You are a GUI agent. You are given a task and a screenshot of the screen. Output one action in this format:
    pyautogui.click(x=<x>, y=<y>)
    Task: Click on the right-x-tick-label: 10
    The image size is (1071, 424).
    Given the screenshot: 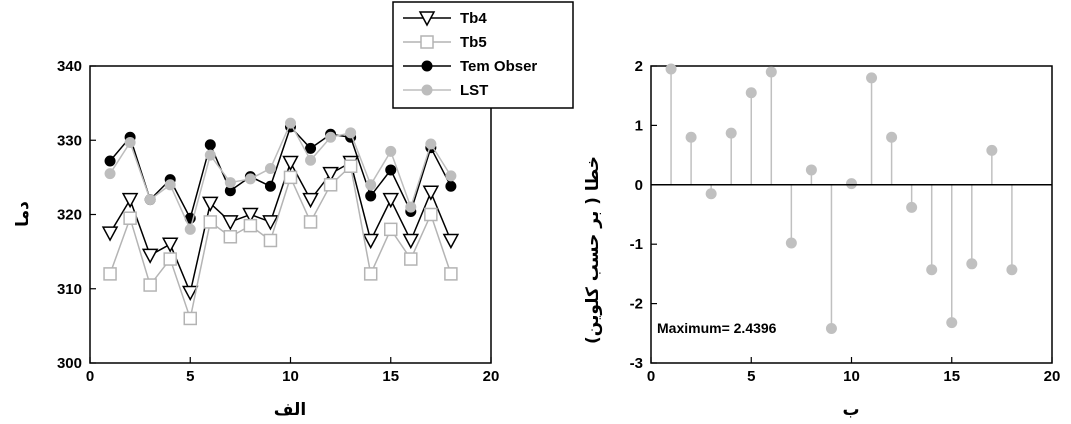 What is the action you would take?
    pyautogui.click(x=851, y=376)
    